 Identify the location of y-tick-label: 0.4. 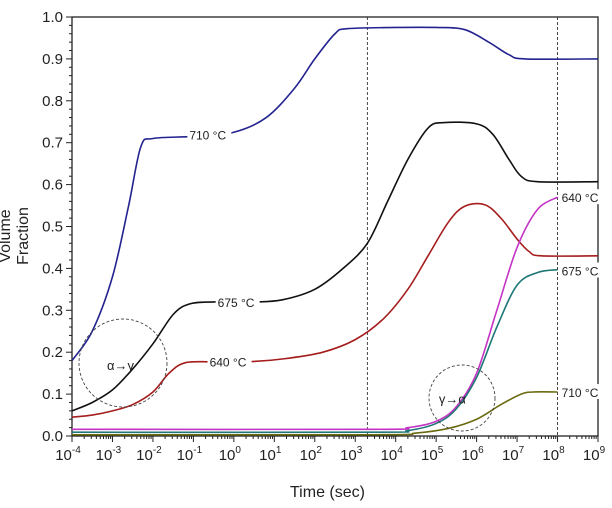
(52, 268).